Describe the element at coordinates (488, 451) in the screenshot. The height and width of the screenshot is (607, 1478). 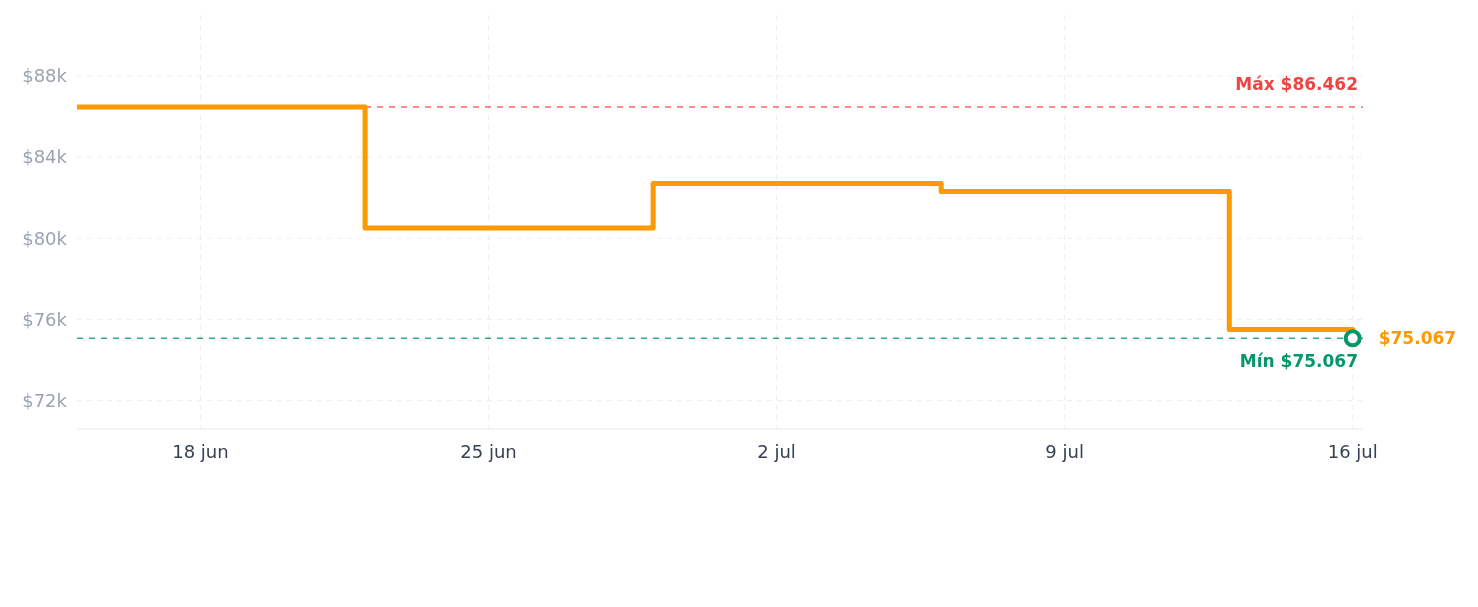
I see `x-tick-label: 25 jun` at that location.